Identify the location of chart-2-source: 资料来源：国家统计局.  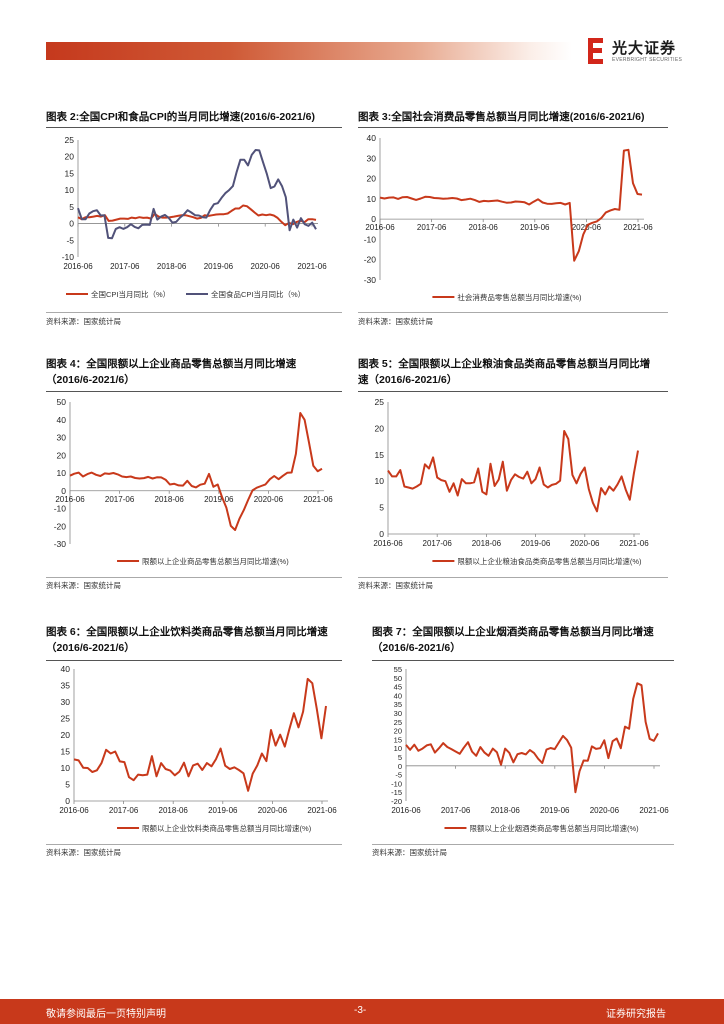
(83, 321).